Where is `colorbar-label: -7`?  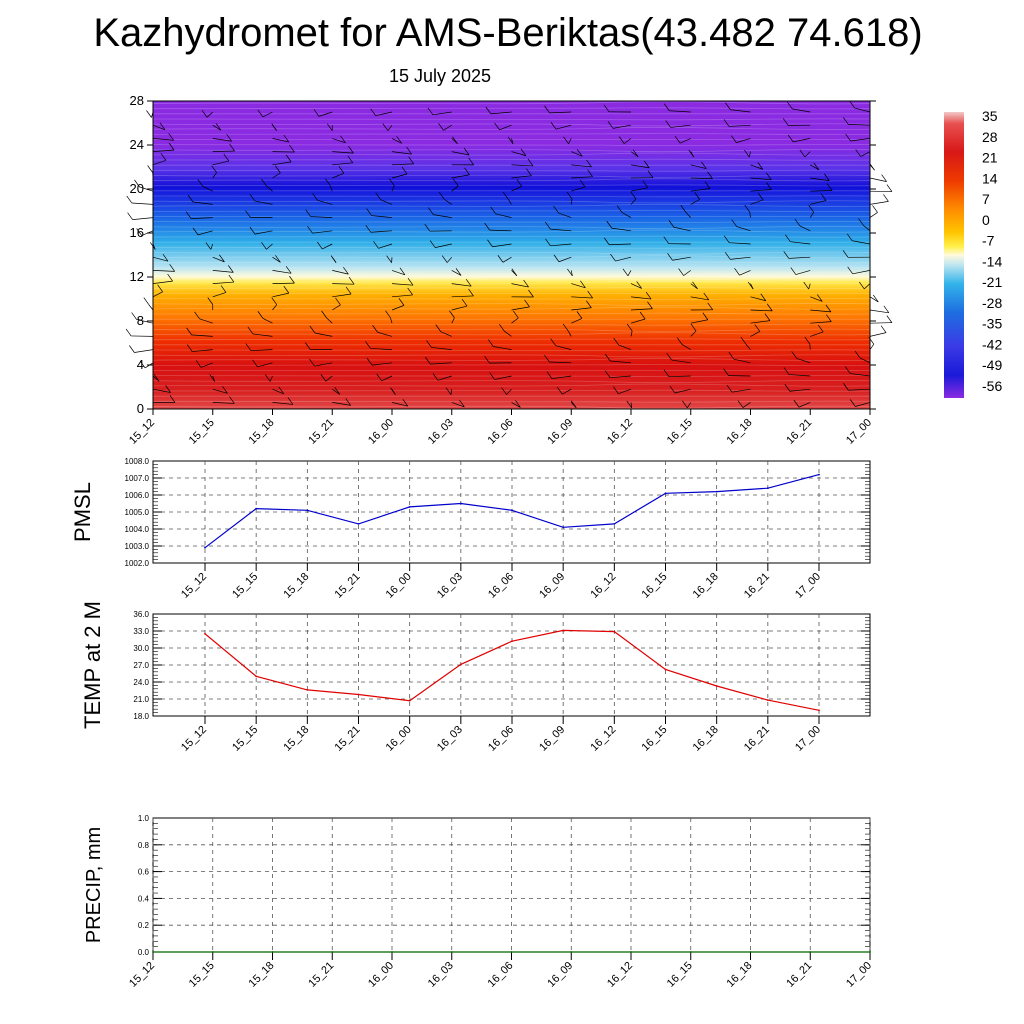
colorbar-label: -7 is located at coordinates (988, 241).